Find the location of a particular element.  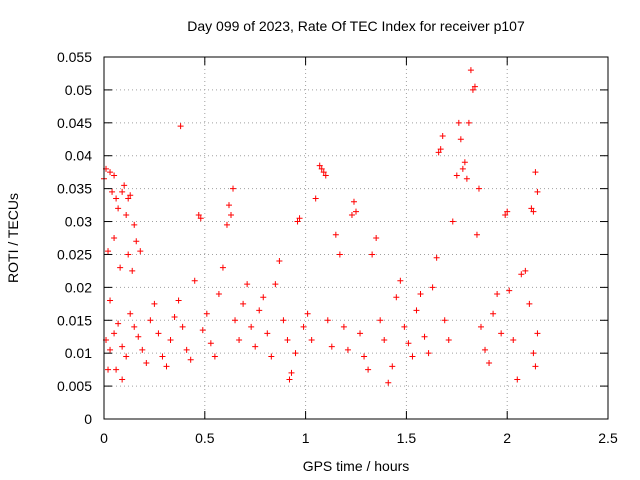

y-tick-label: 0.05 is located at coordinates (78, 90).